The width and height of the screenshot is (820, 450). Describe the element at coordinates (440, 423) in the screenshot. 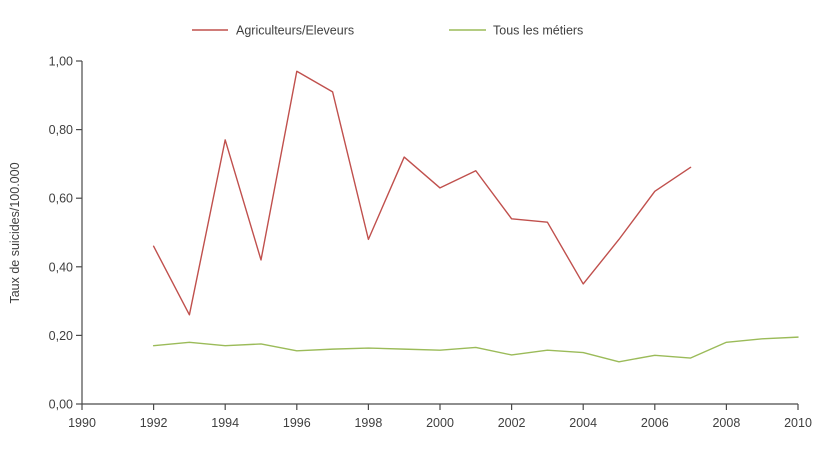

I see `x-tick-label: 2000` at that location.